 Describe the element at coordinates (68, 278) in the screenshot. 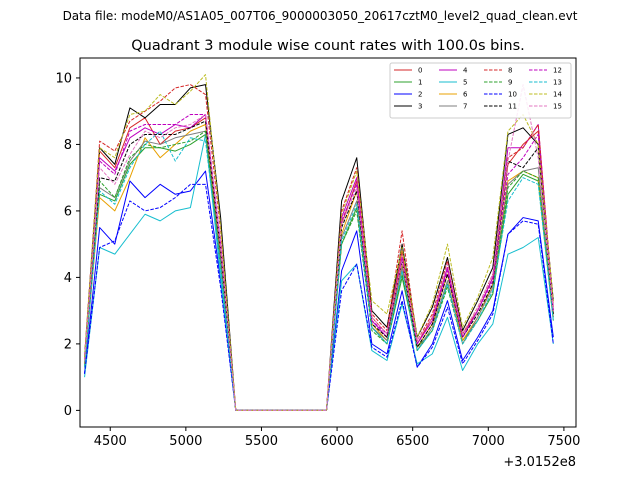

I see `y-tick-label: 4` at that location.